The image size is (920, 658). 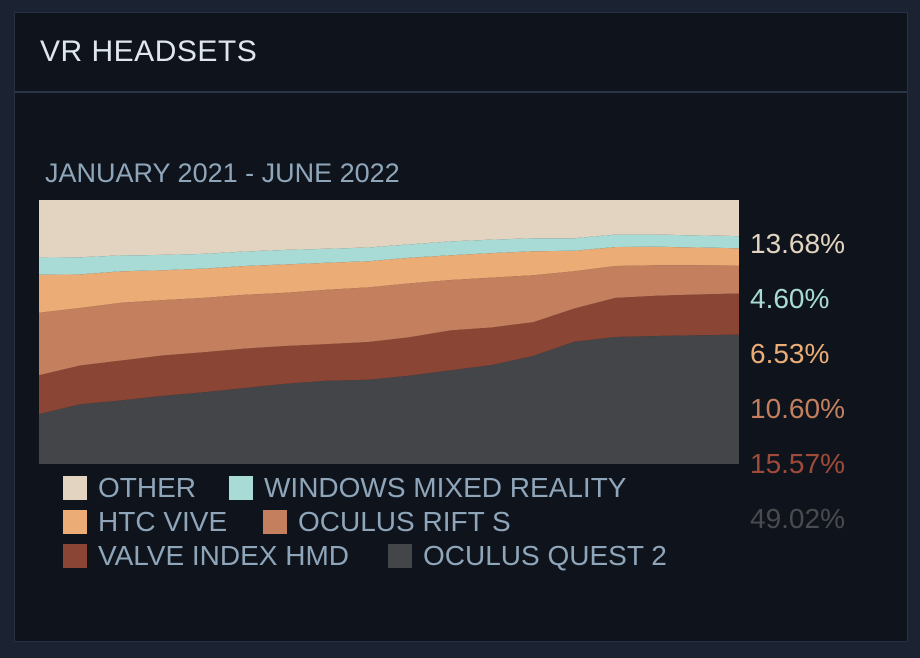 What do you see at coordinates (404, 521) in the screenshot?
I see `legend-label: OCULUS RIFT S` at bounding box center [404, 521].